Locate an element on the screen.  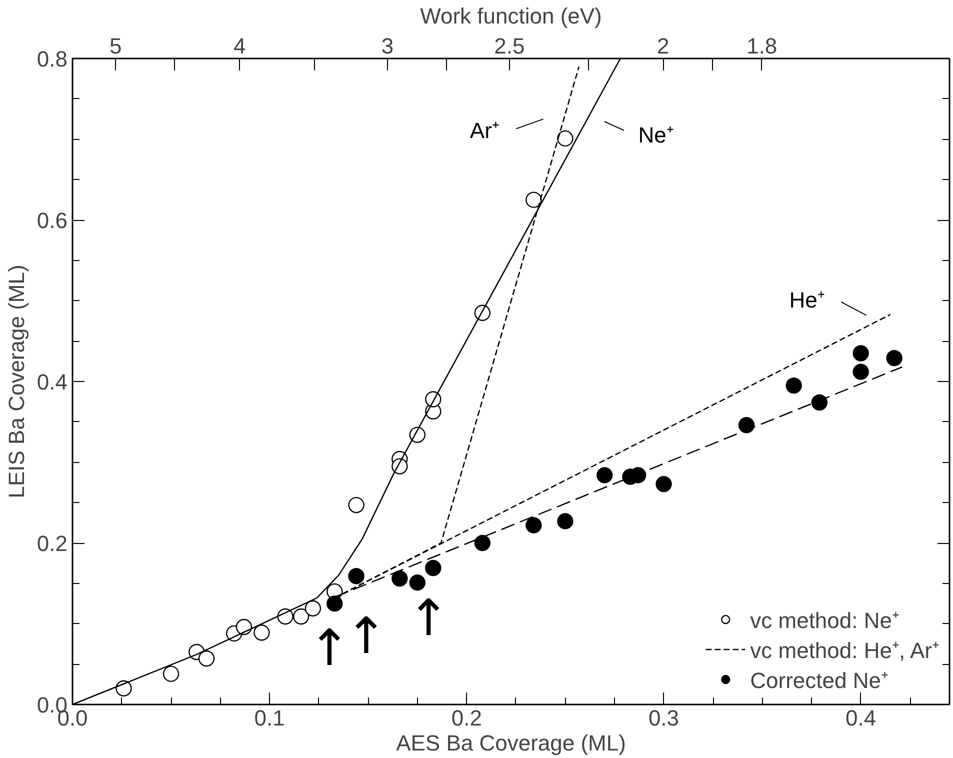
legend-label: vc method: Ne⁺ is located at coordinates (824, 620).